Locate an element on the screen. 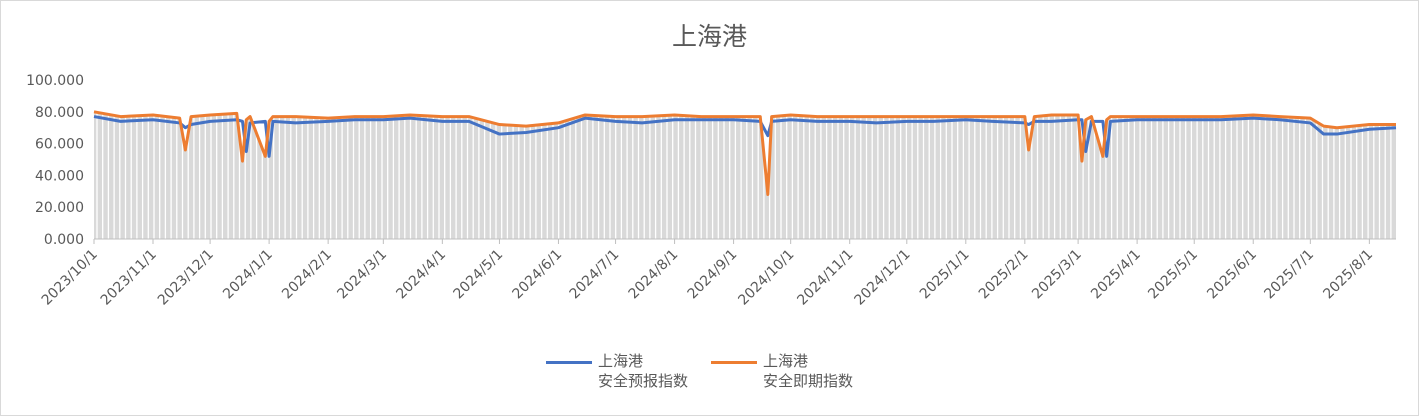  x-tick-label: 2025/2/1 is located at coordinates (1004, 275).